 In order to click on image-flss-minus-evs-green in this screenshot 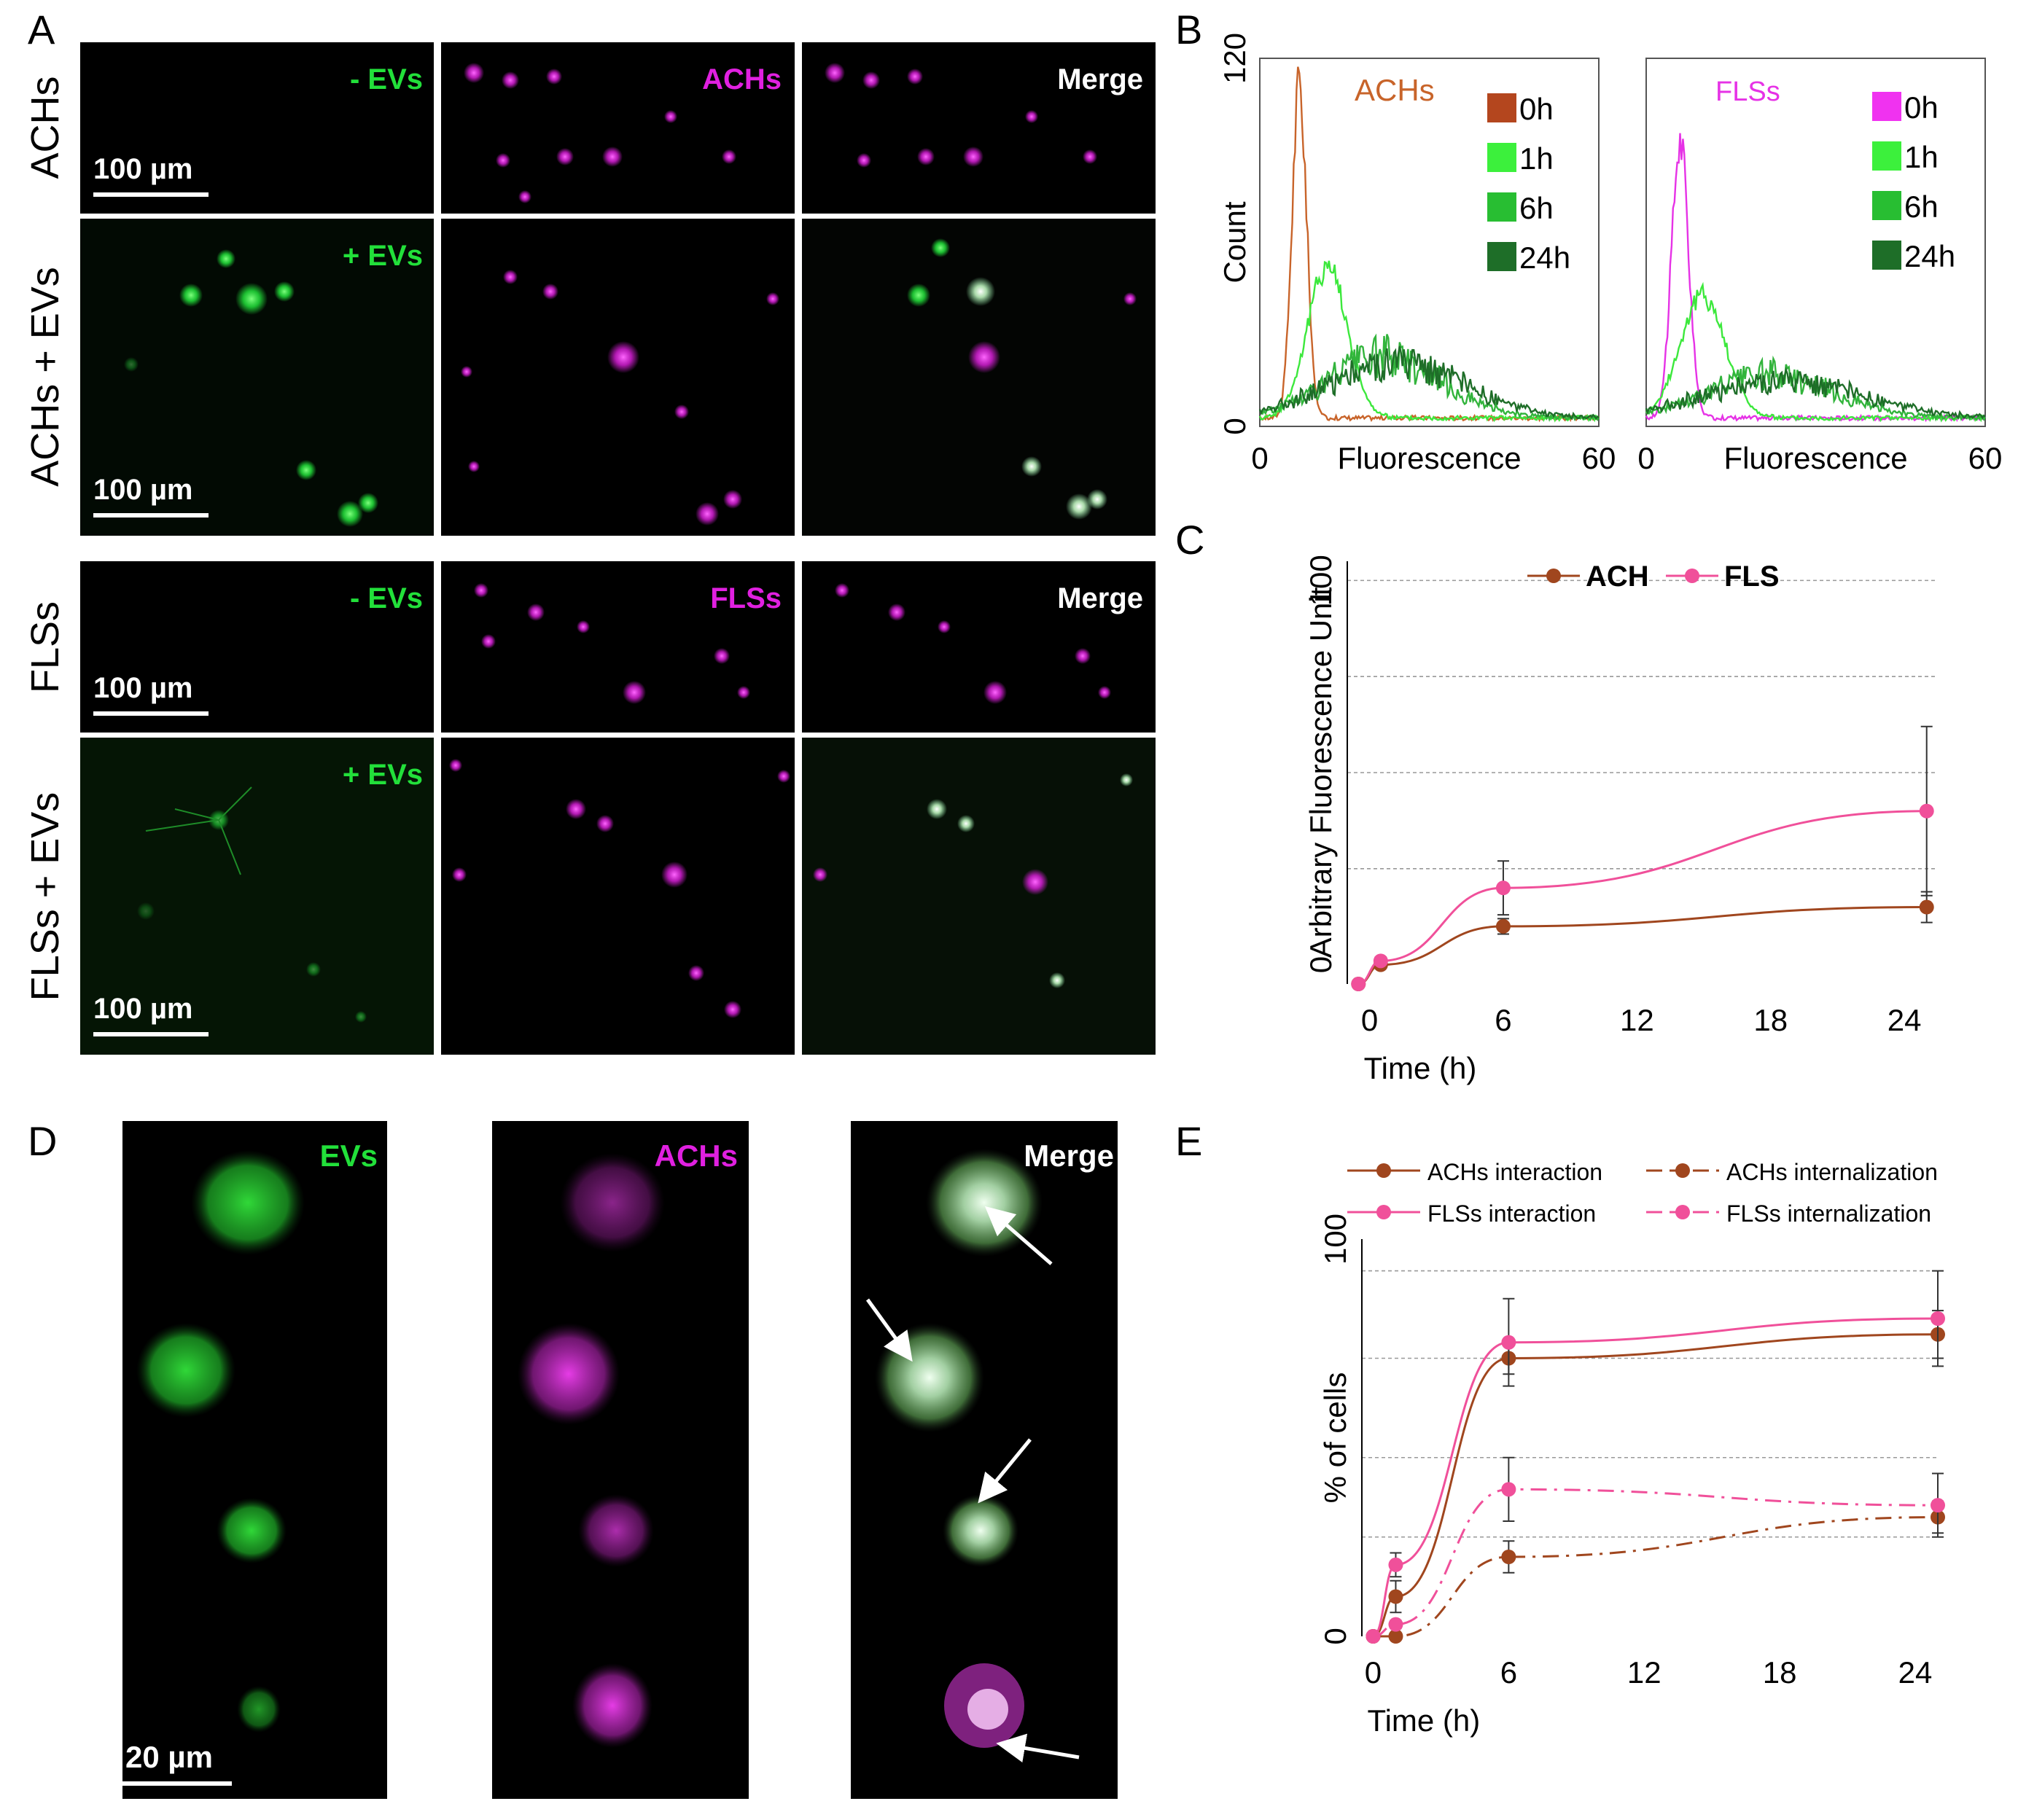, I will do `click(257, 647)`.